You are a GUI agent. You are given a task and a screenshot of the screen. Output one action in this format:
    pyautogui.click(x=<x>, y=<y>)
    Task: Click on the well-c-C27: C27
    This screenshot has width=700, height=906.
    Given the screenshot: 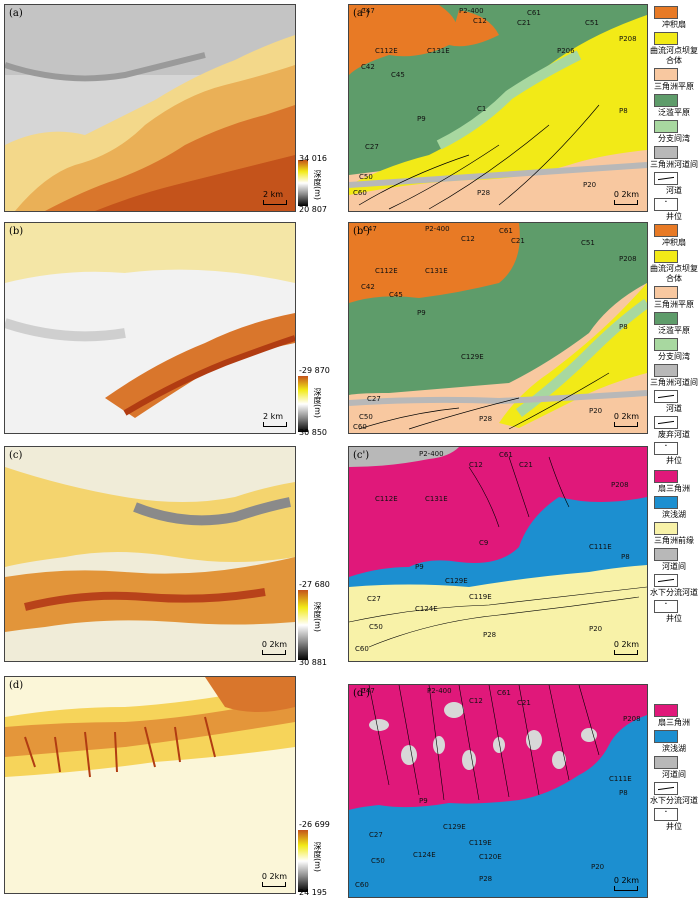 What is the action you would take?
    pyautogui.click(x=374, y=599)
    